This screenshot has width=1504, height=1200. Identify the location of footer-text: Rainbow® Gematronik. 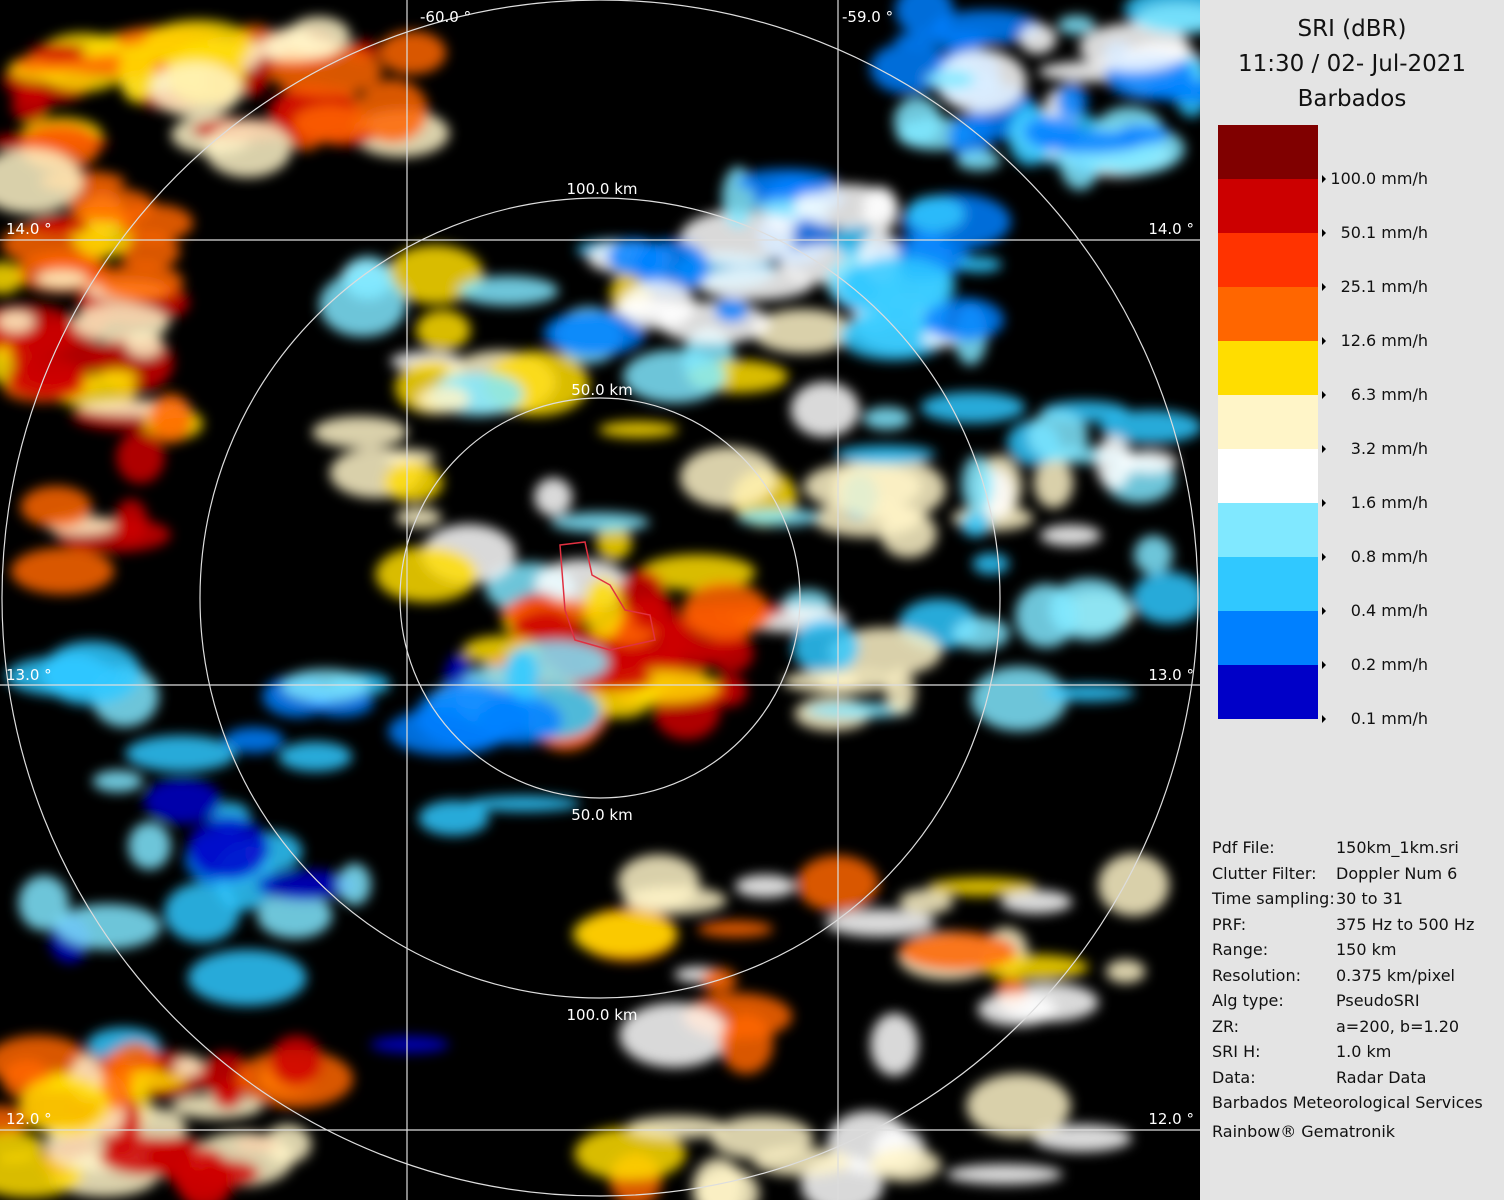
(1304, 1131).